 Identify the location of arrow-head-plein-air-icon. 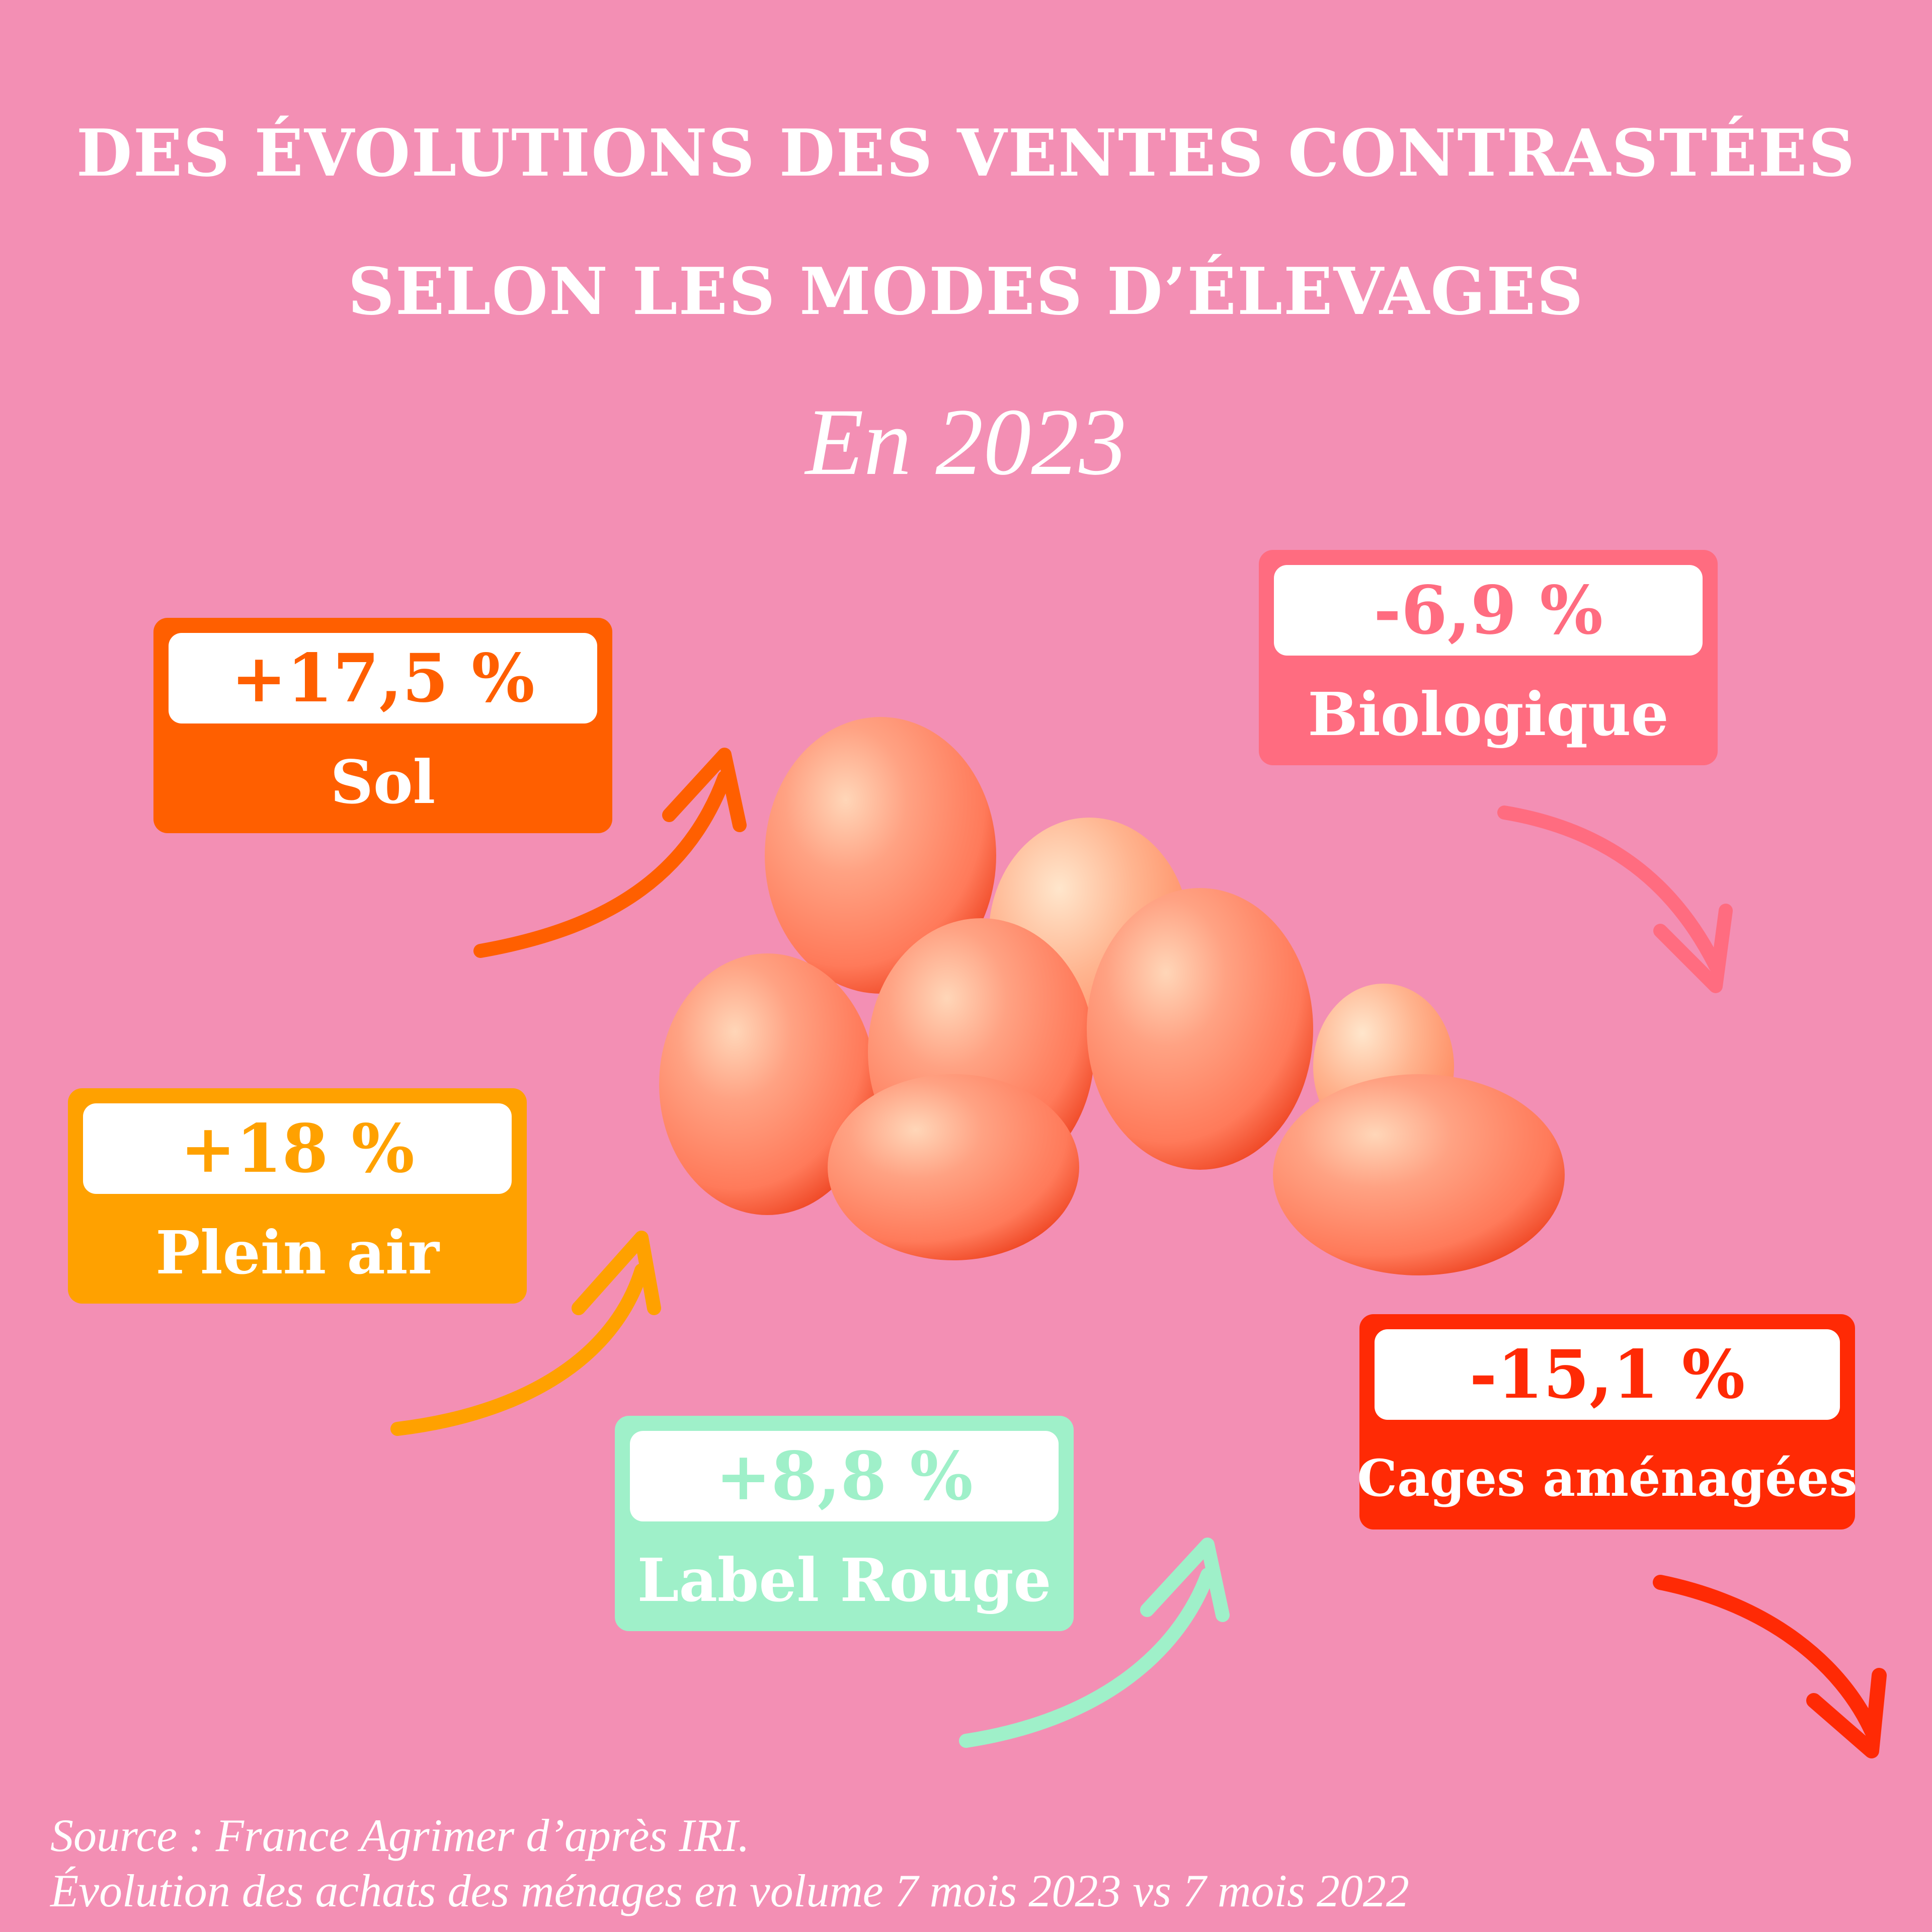
(617, 1273).